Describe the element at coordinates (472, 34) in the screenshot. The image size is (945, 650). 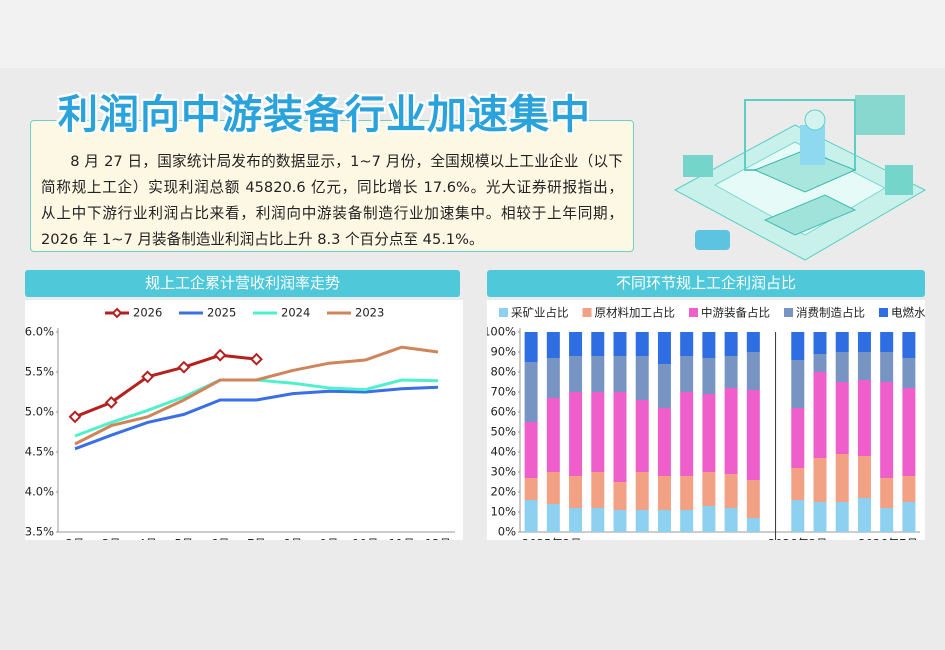
I see `top-band` at that location.